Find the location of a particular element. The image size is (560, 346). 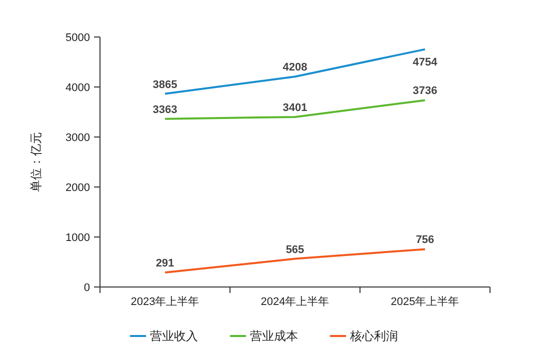

legend-label: 核心利润 is located at coordinates (373, 336).